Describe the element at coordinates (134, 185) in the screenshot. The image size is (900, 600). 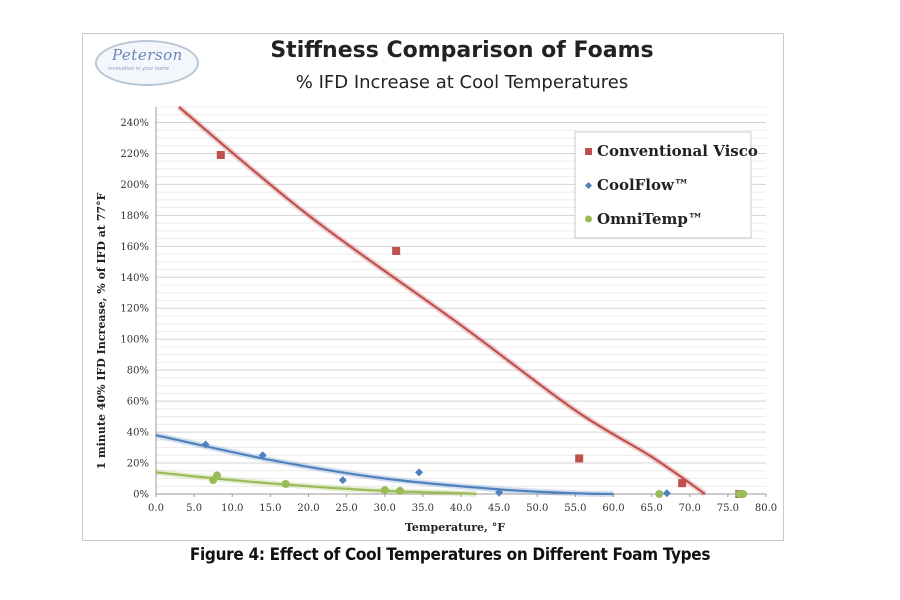
I see `y-tick-label: 200%` at that location.